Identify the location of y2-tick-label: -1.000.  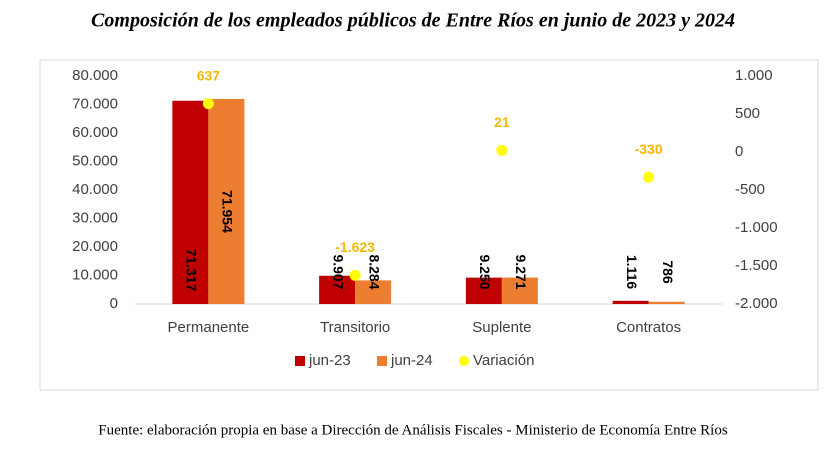
(756, 227).